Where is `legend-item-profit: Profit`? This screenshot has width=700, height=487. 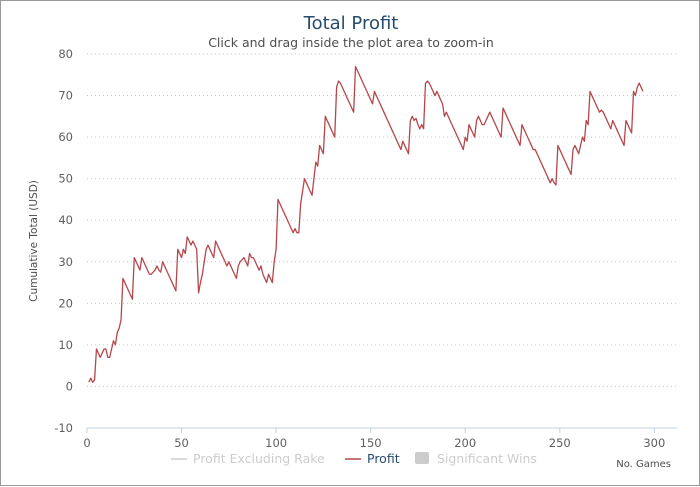 legend-item-profit: Profit is located at coordinates (372, 458).